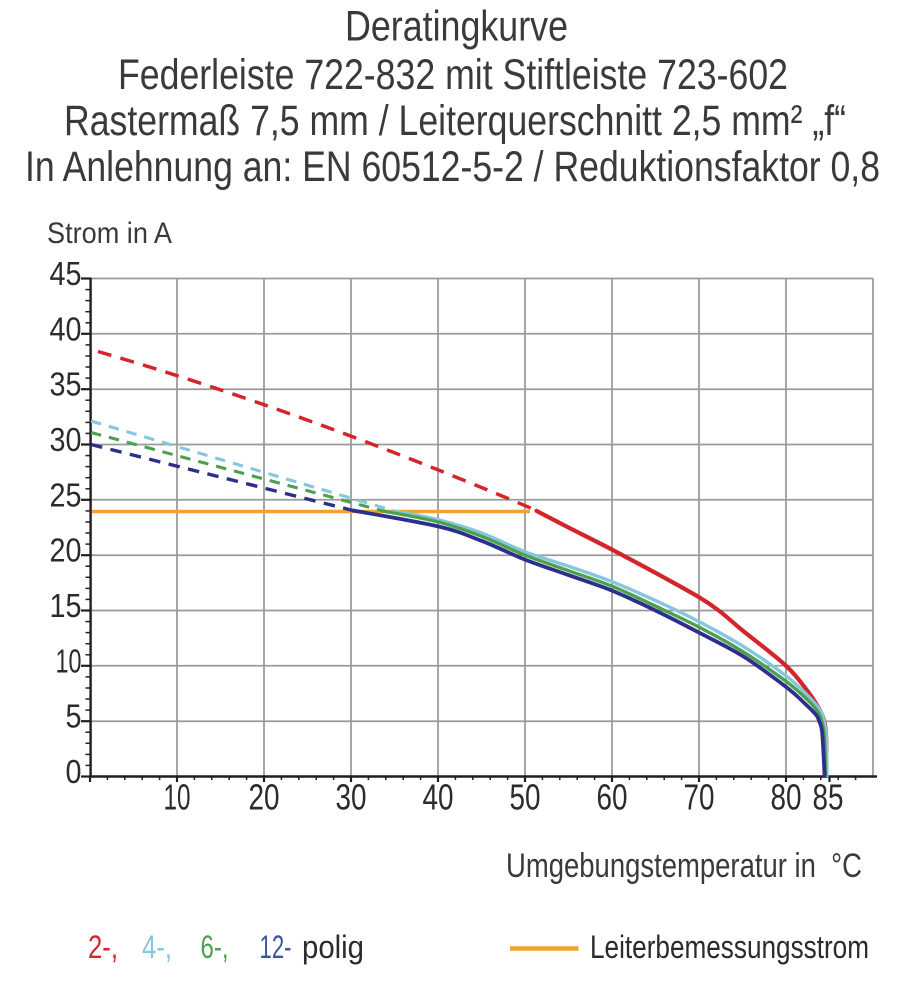 This screenshot has height=1000, width=904. Describe the element at coordinates (66, 273) in the screenshot. I see `svg-text: 45` at that location.